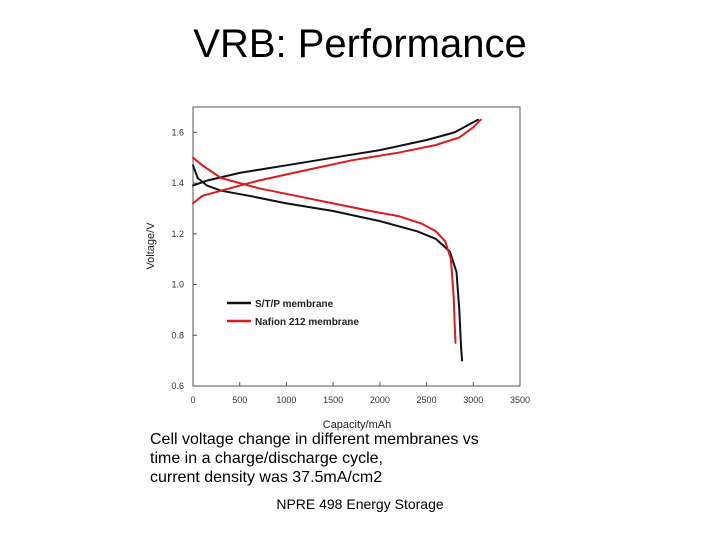 This screenshot has height=540, width=720. Describe the element at coordinates (177, 386) in the screenshot. I see `y-tick-label: 0.6` at that location.